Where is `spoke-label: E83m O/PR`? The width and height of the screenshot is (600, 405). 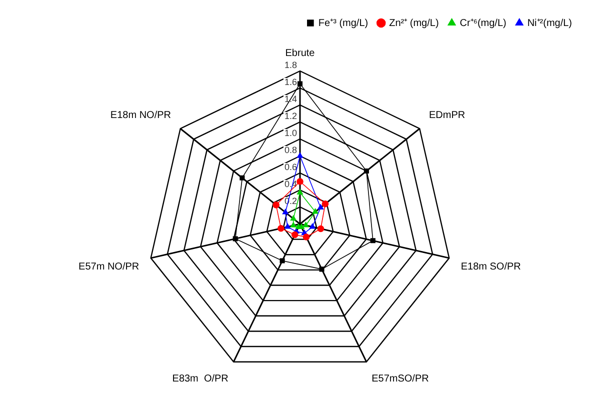
spoke-label: E83m O/PR is located at coordinates (200, 378).